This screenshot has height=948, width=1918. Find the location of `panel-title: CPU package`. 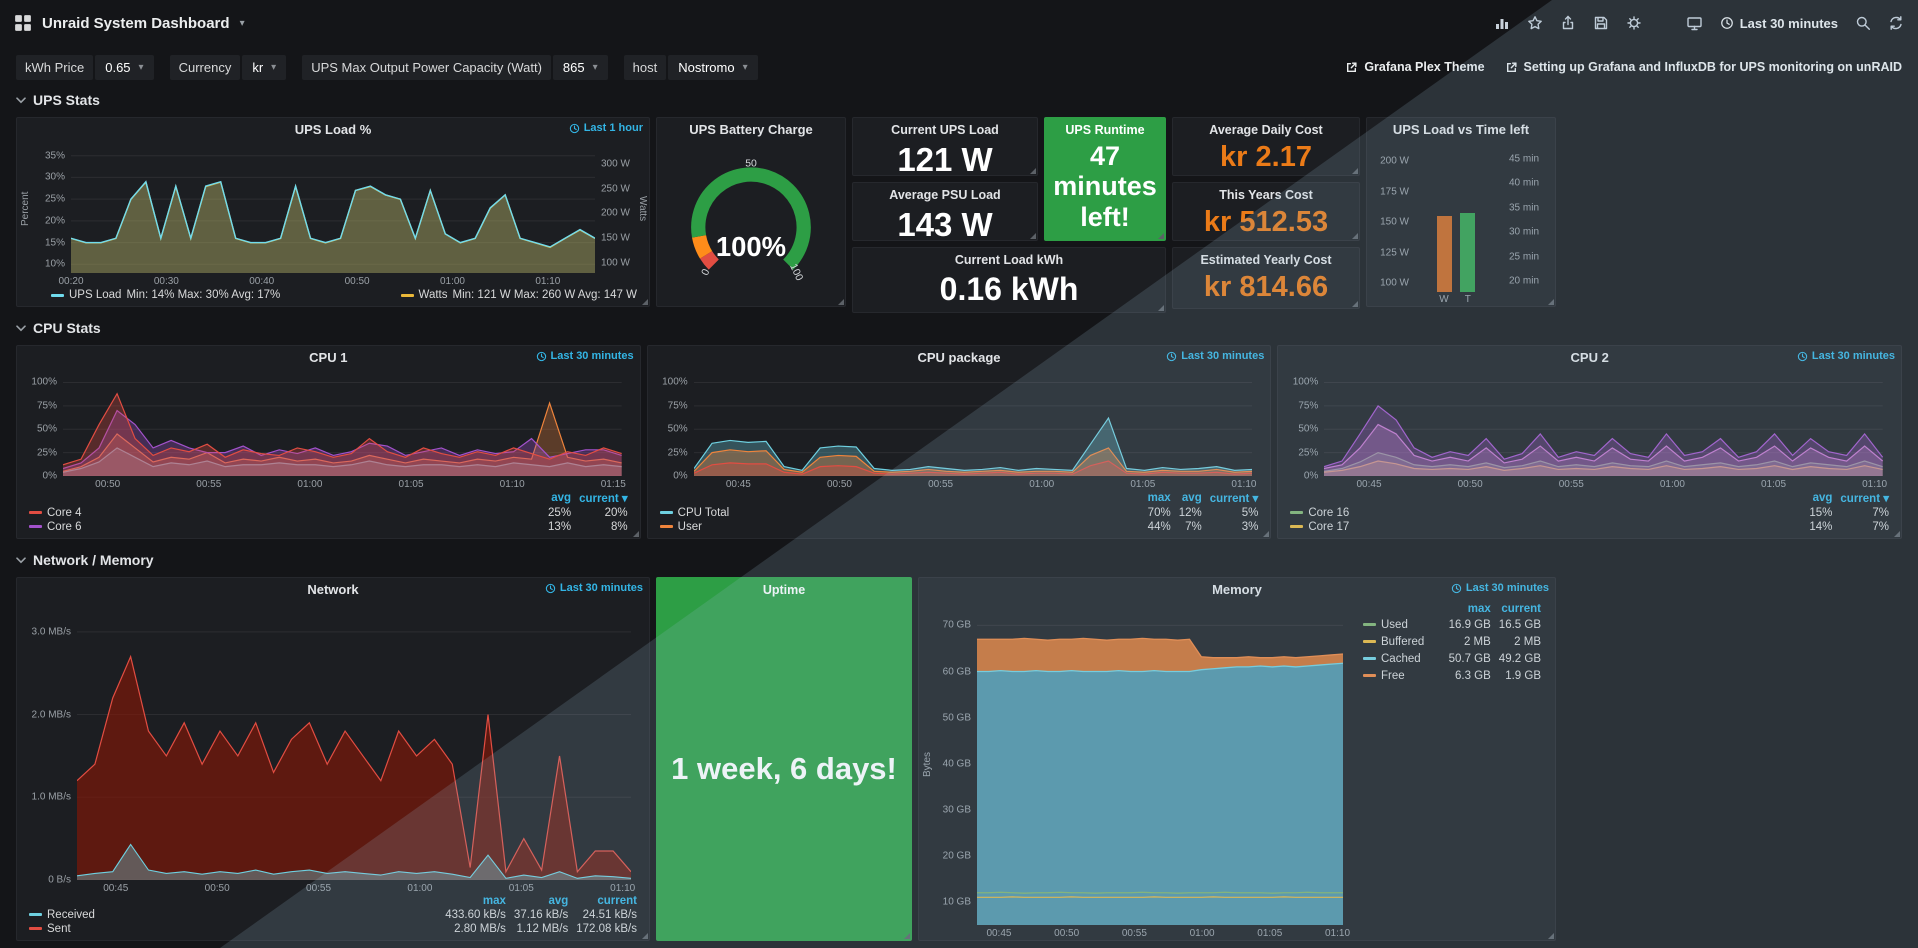

panel-title: CPU package is located at coordinates (959, 357).